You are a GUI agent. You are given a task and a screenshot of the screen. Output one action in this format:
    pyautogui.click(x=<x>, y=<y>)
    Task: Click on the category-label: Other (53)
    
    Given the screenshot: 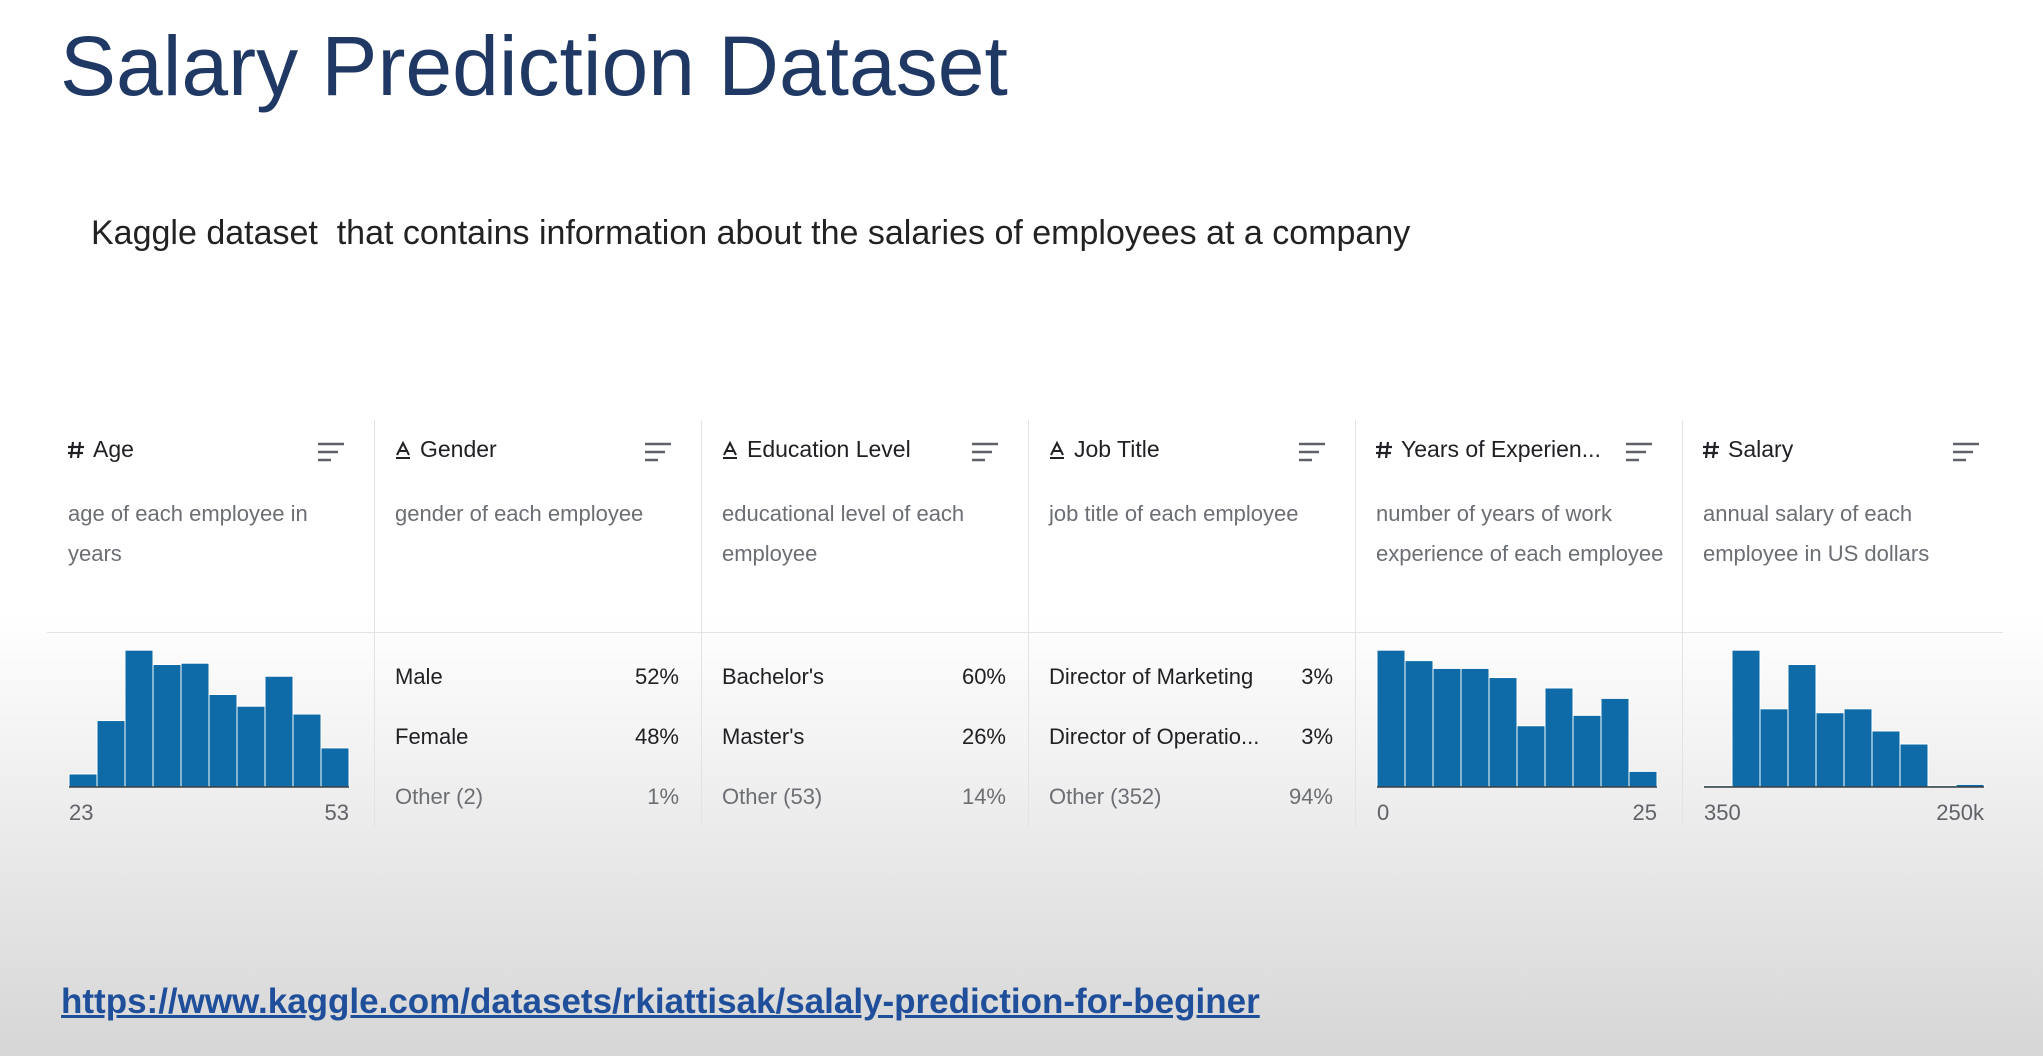 What is the action you would take?
    pyautogui.click(x=772, y=796)
    